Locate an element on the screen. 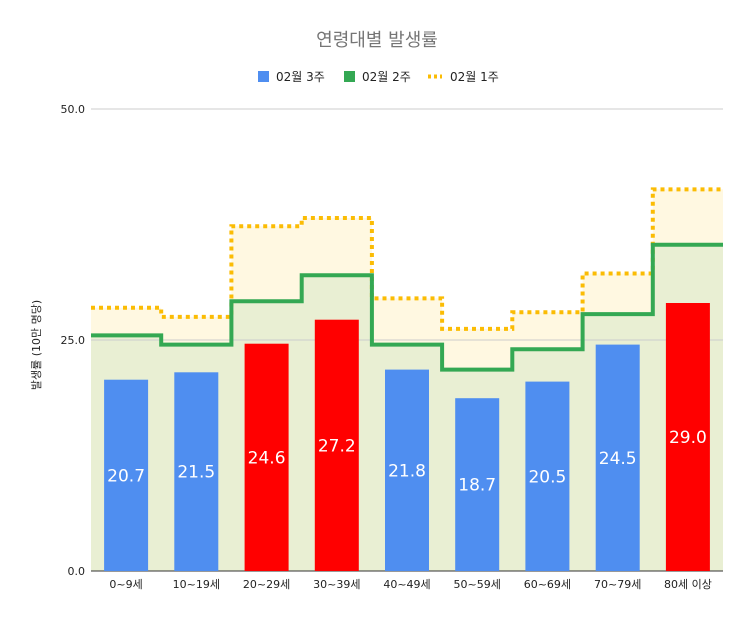 This screenshot has width=754, height=621. bar-value-label-3: 27.2 is located at coordinates (337, 446).